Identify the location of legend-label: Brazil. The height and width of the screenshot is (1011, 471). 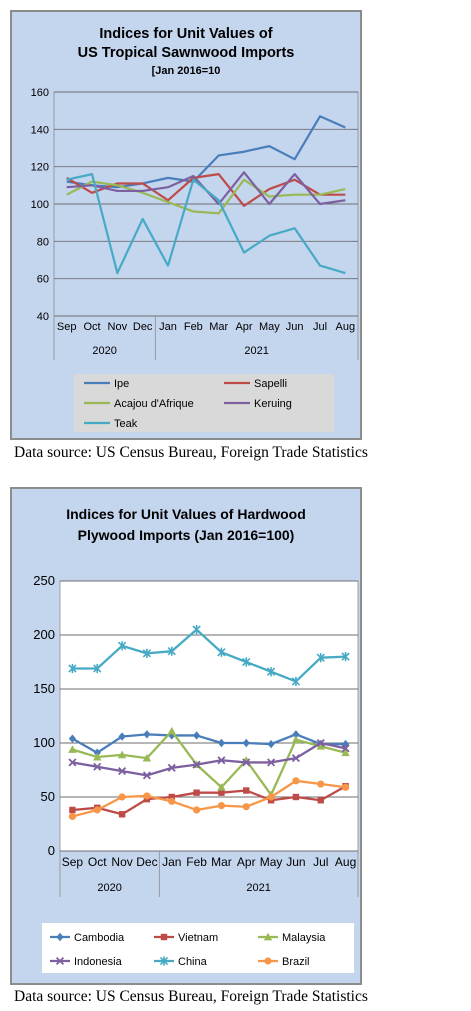
(296, 962).